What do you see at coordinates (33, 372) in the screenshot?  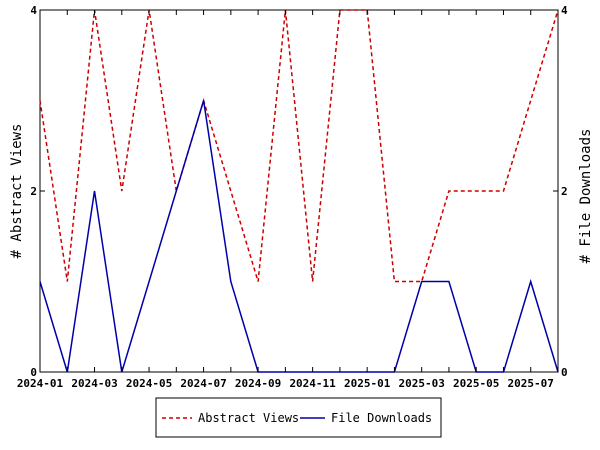 I see `y-tick-label-left: 0` at bounding box center [33, 372].